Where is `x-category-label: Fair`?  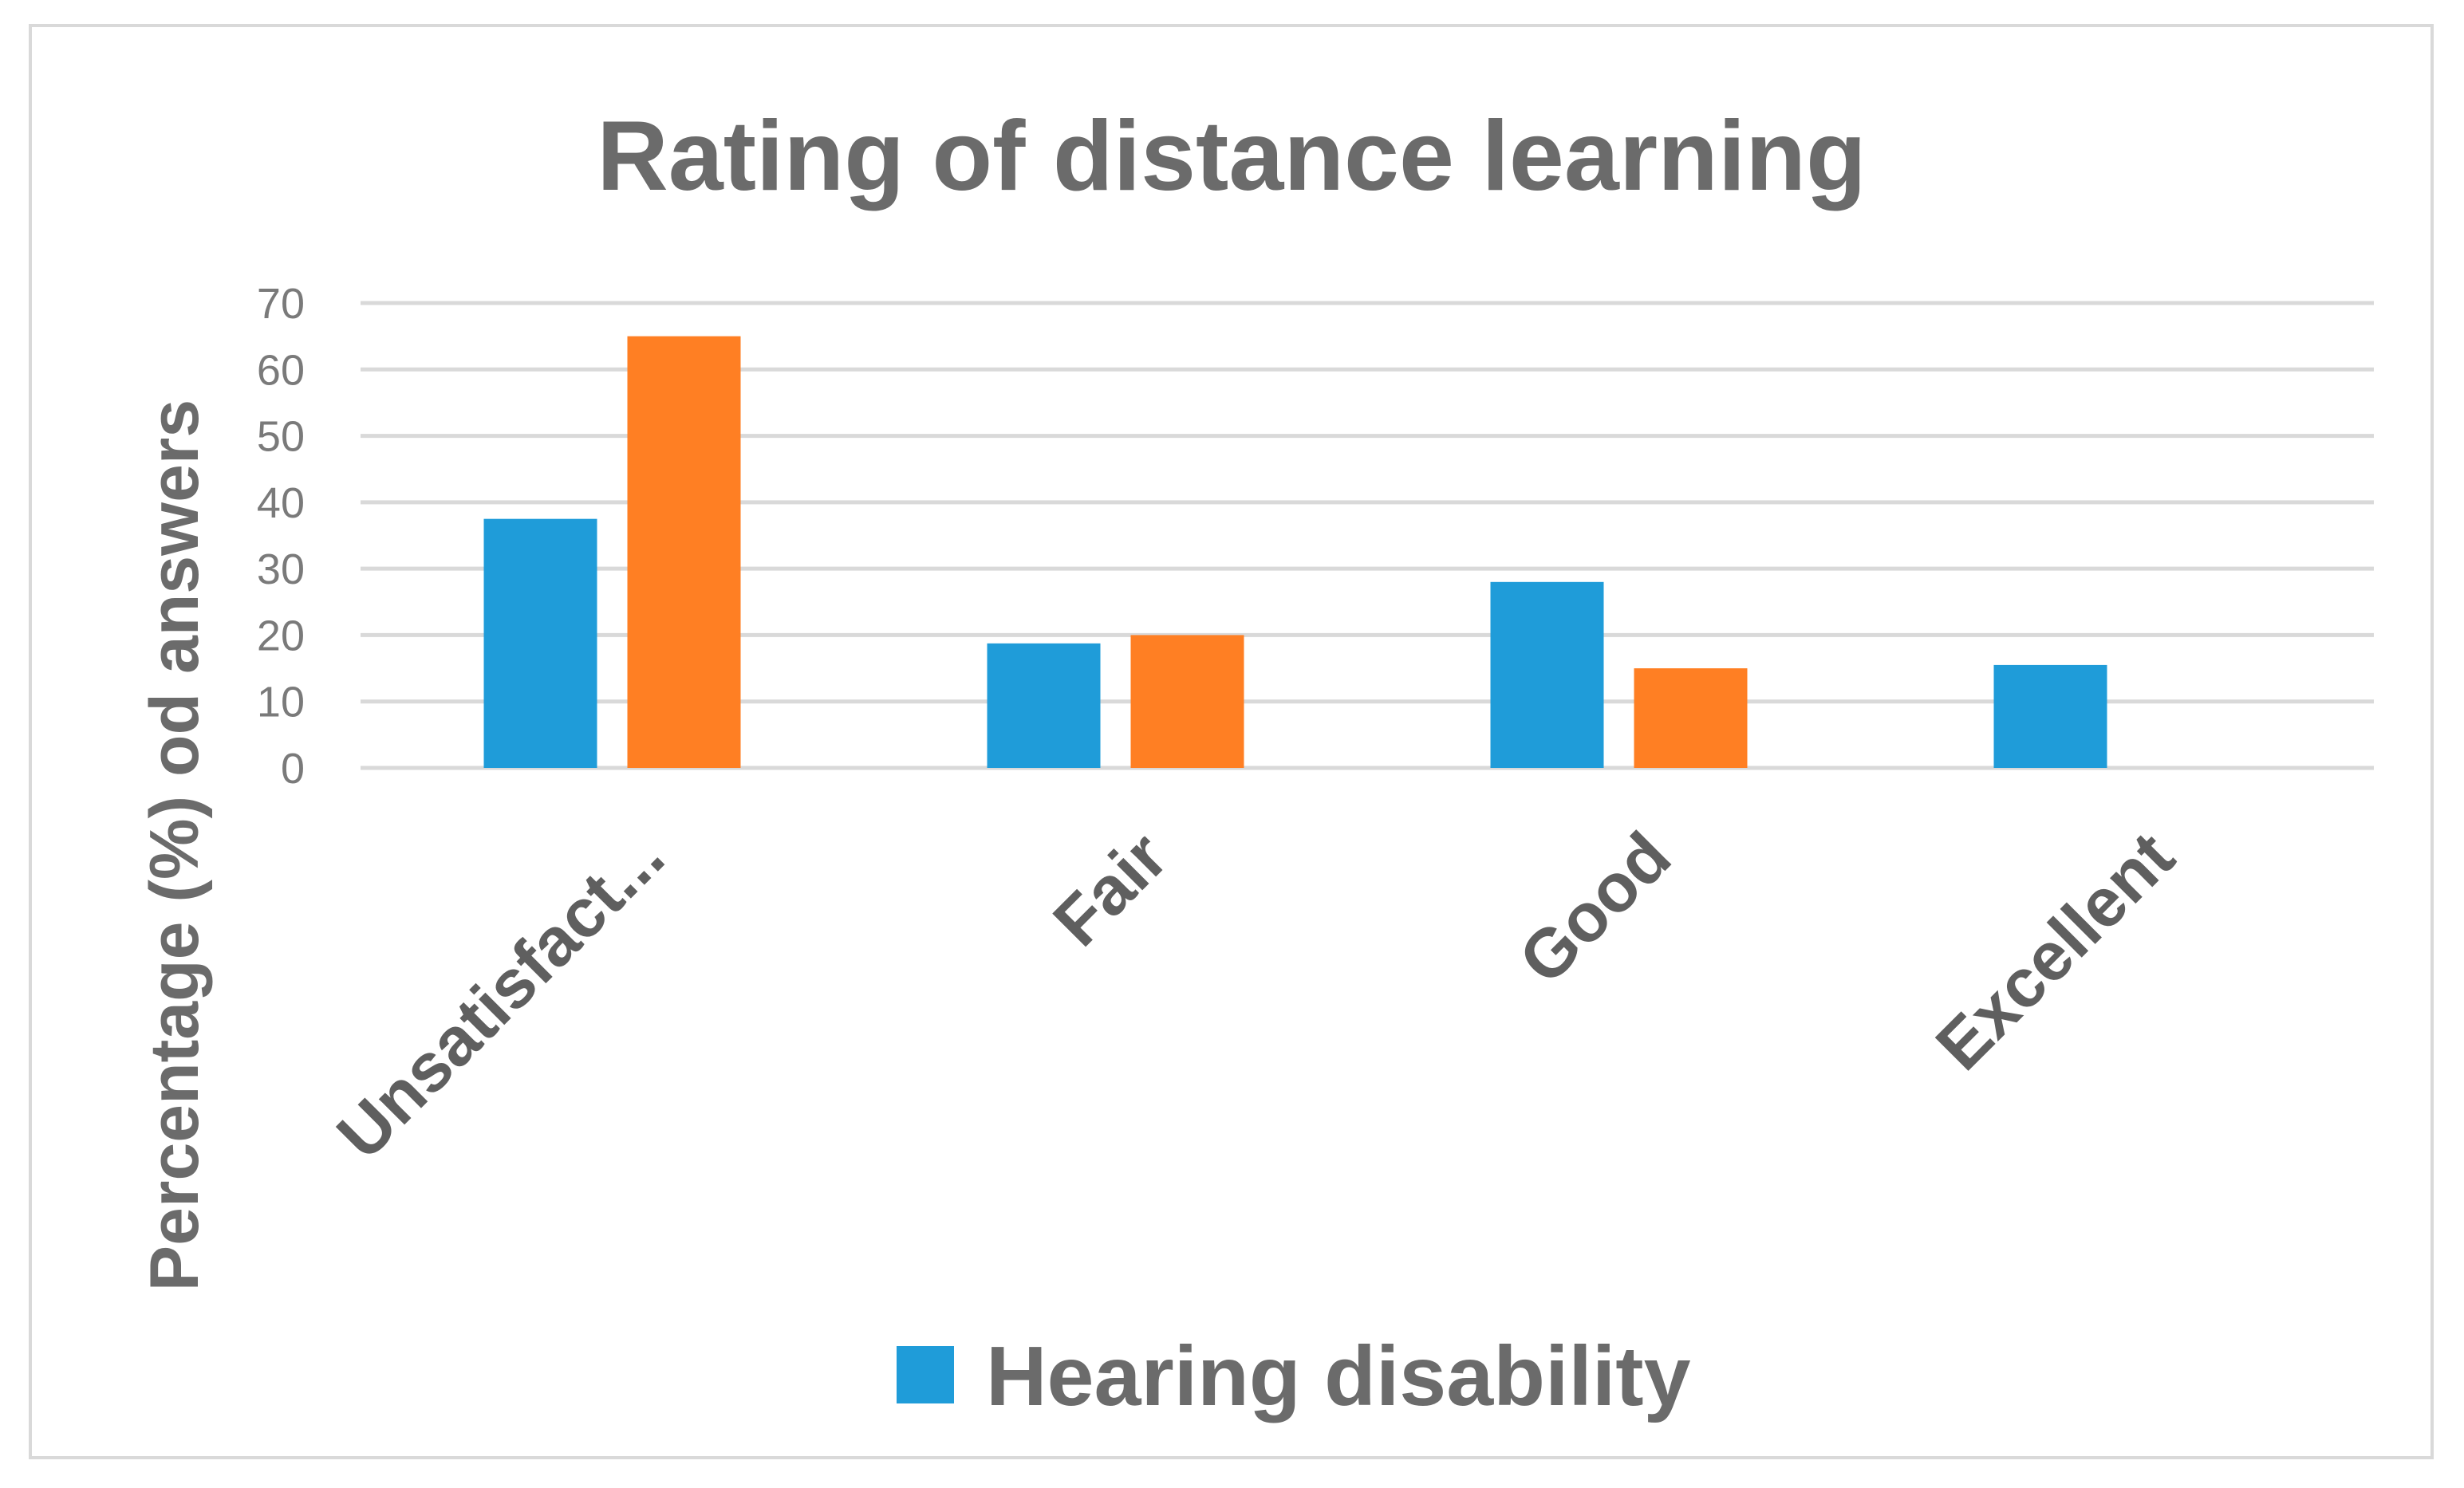
x-category-label: Fair is located at coordinates (1110, 890).